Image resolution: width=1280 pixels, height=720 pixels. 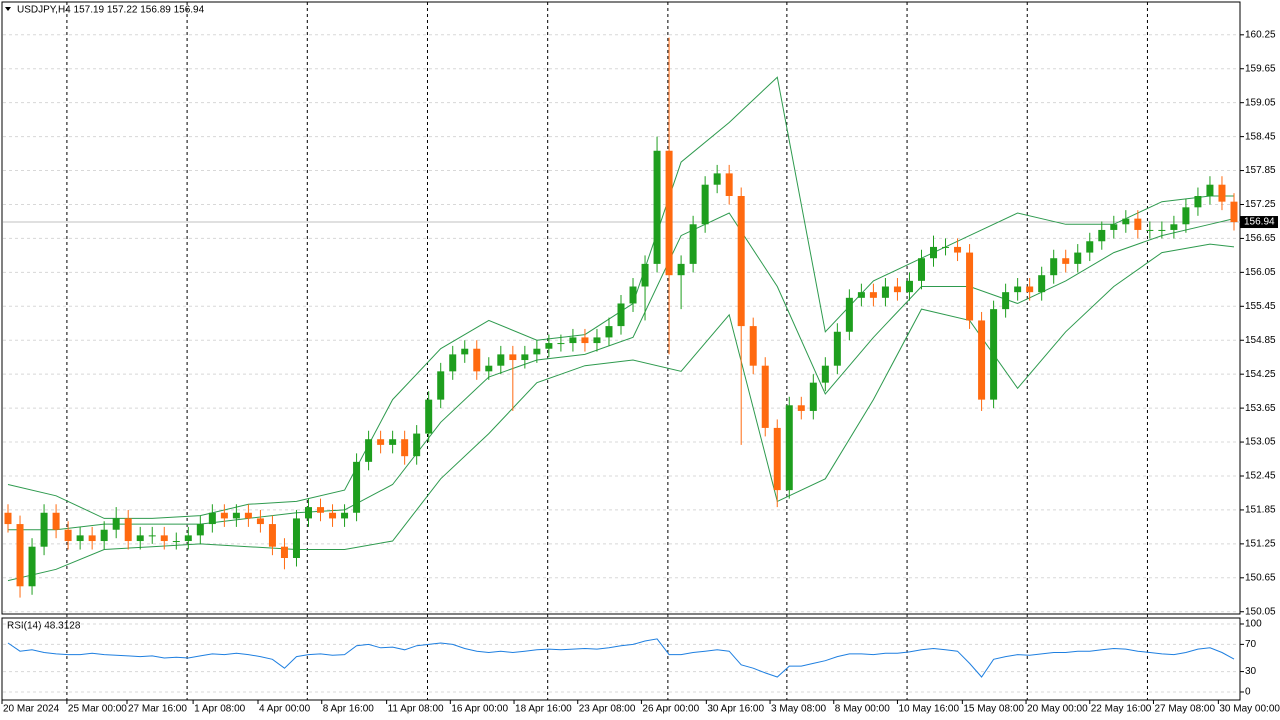 I want to click on x-tick-label: 15 May 08:00, so click(x=993, y=709).